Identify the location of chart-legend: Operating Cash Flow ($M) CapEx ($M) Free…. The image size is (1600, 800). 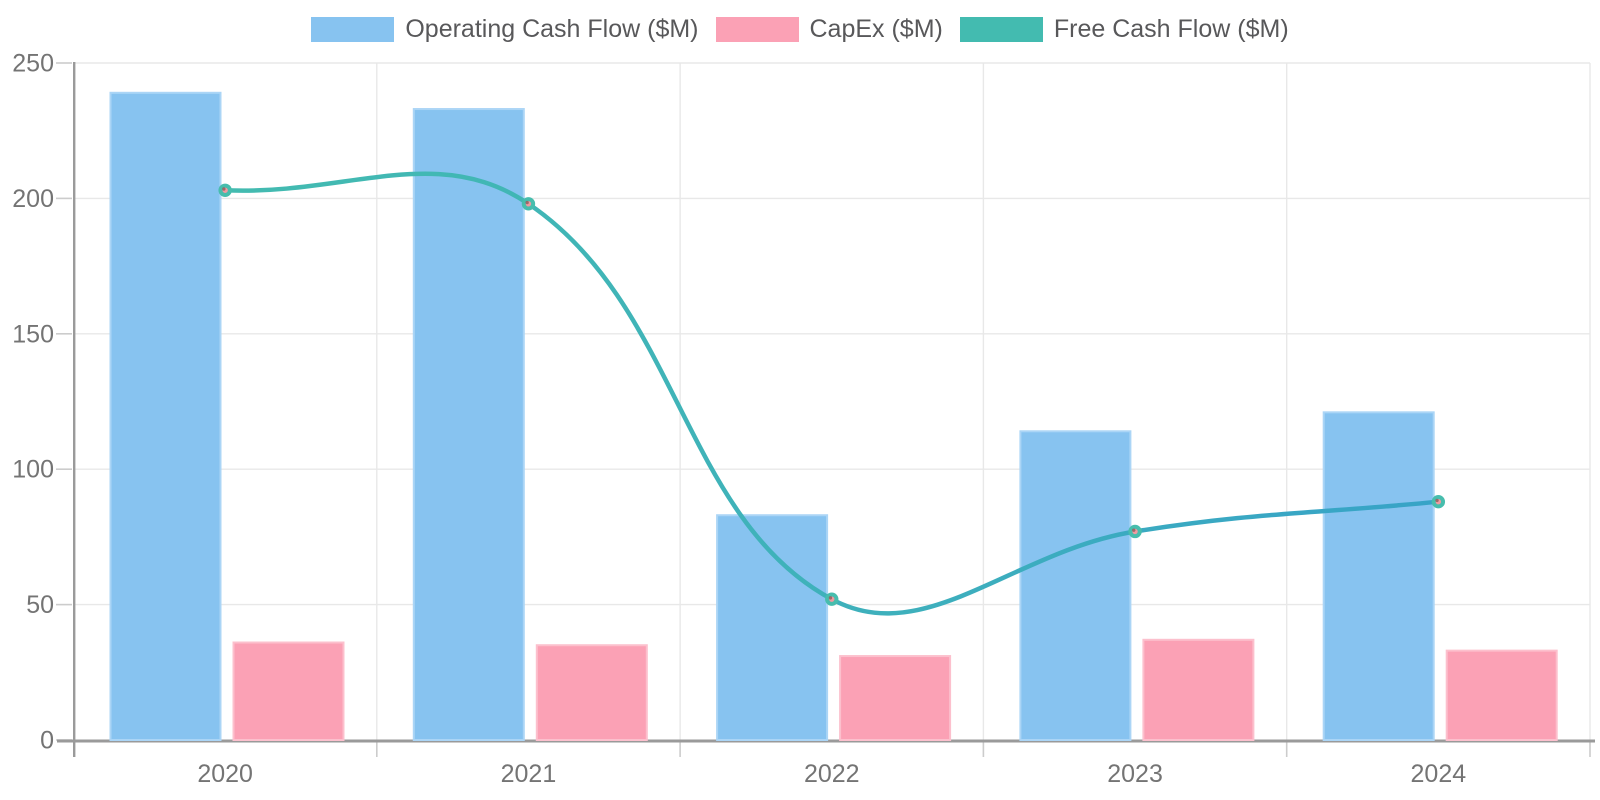
(800, 29).